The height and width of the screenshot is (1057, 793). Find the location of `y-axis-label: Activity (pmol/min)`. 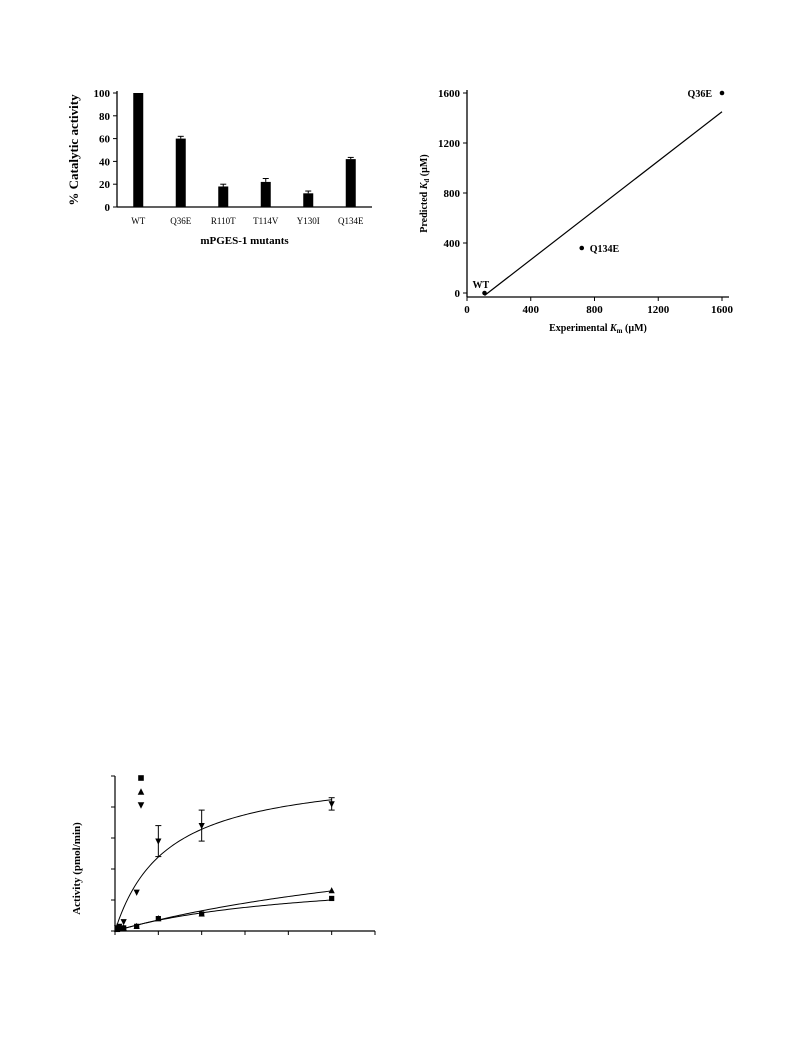

y-axis-label: Activity (pmol/min) is located at coordinates (77, 868).